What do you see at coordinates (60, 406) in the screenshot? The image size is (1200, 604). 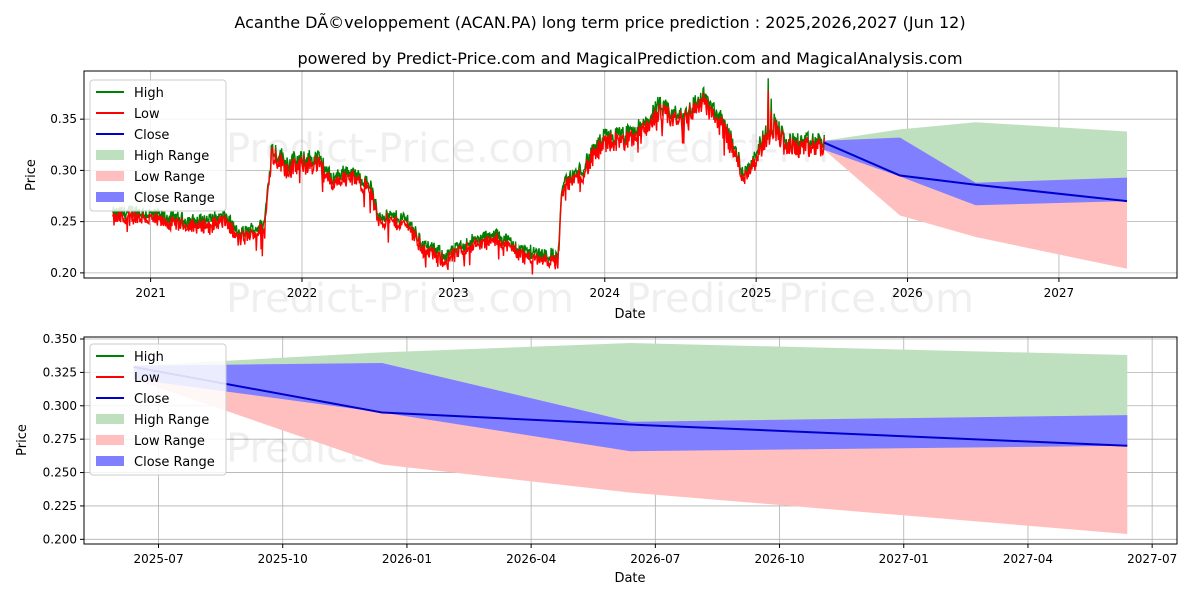 I see `y-tick-label: 0.300` at bounding box center [60, 406].